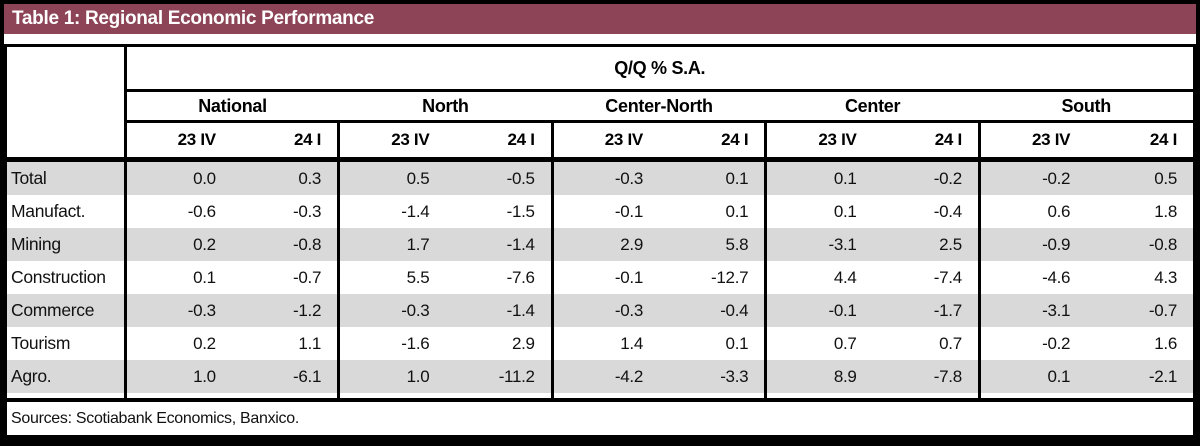  What do you see at coordinates (201, 211) in the screenshot?
I see `value-cell: -0.6` at bounding box center [201, 211].